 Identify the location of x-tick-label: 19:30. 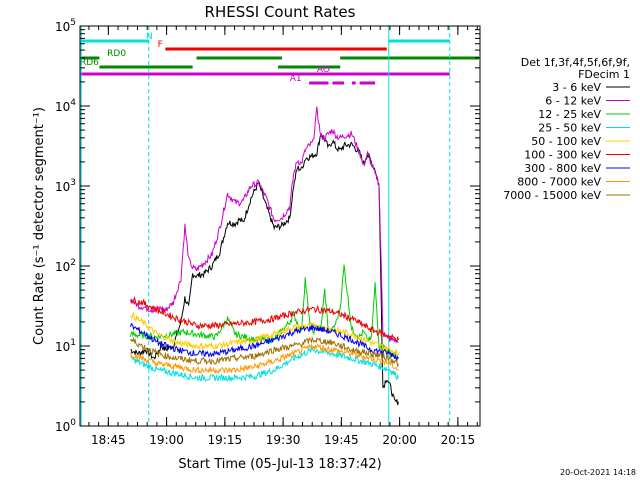
(283, 440).